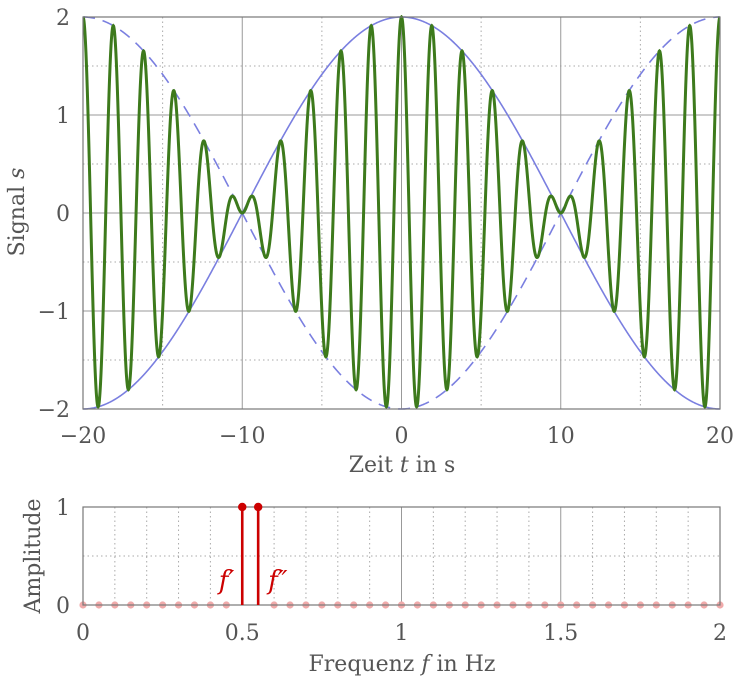 Image resolution: width=736 pixels, height=687 pixels. I want to click on x-tick-label: 0.5, so click(242, 633).